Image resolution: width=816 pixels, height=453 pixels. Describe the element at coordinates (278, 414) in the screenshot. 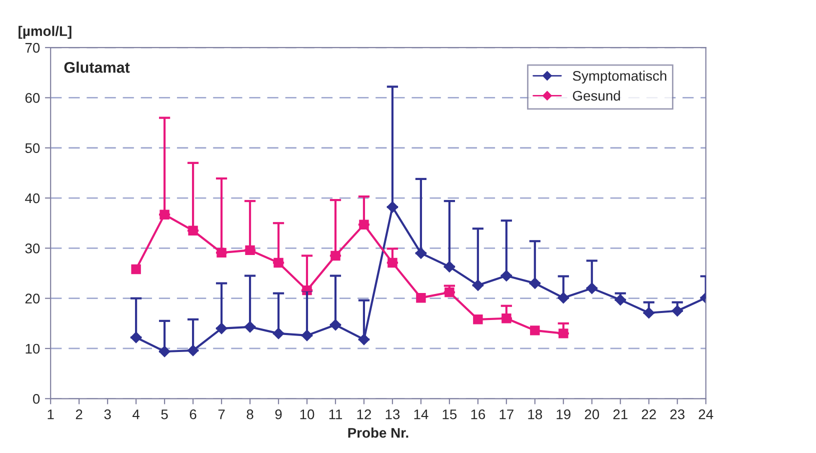

I see `x-tick-label: 9` at that location.